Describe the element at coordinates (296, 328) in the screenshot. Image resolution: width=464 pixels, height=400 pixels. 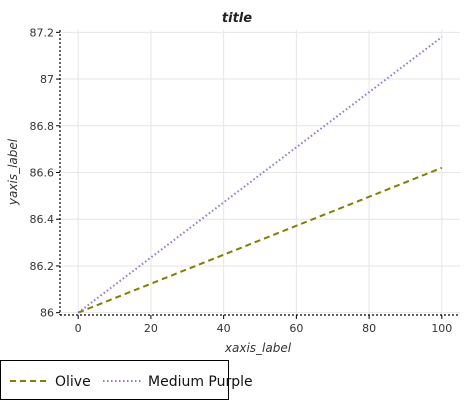
I see `x-tick-label: 60` at that location.